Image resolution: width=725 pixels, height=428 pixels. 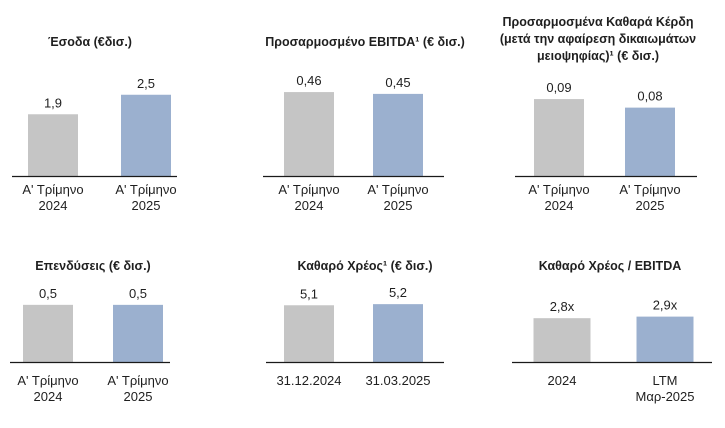 I want to click on title-line: (μετά την αφαίρεση δικαιωμάτων, so click(x=598, y=39).